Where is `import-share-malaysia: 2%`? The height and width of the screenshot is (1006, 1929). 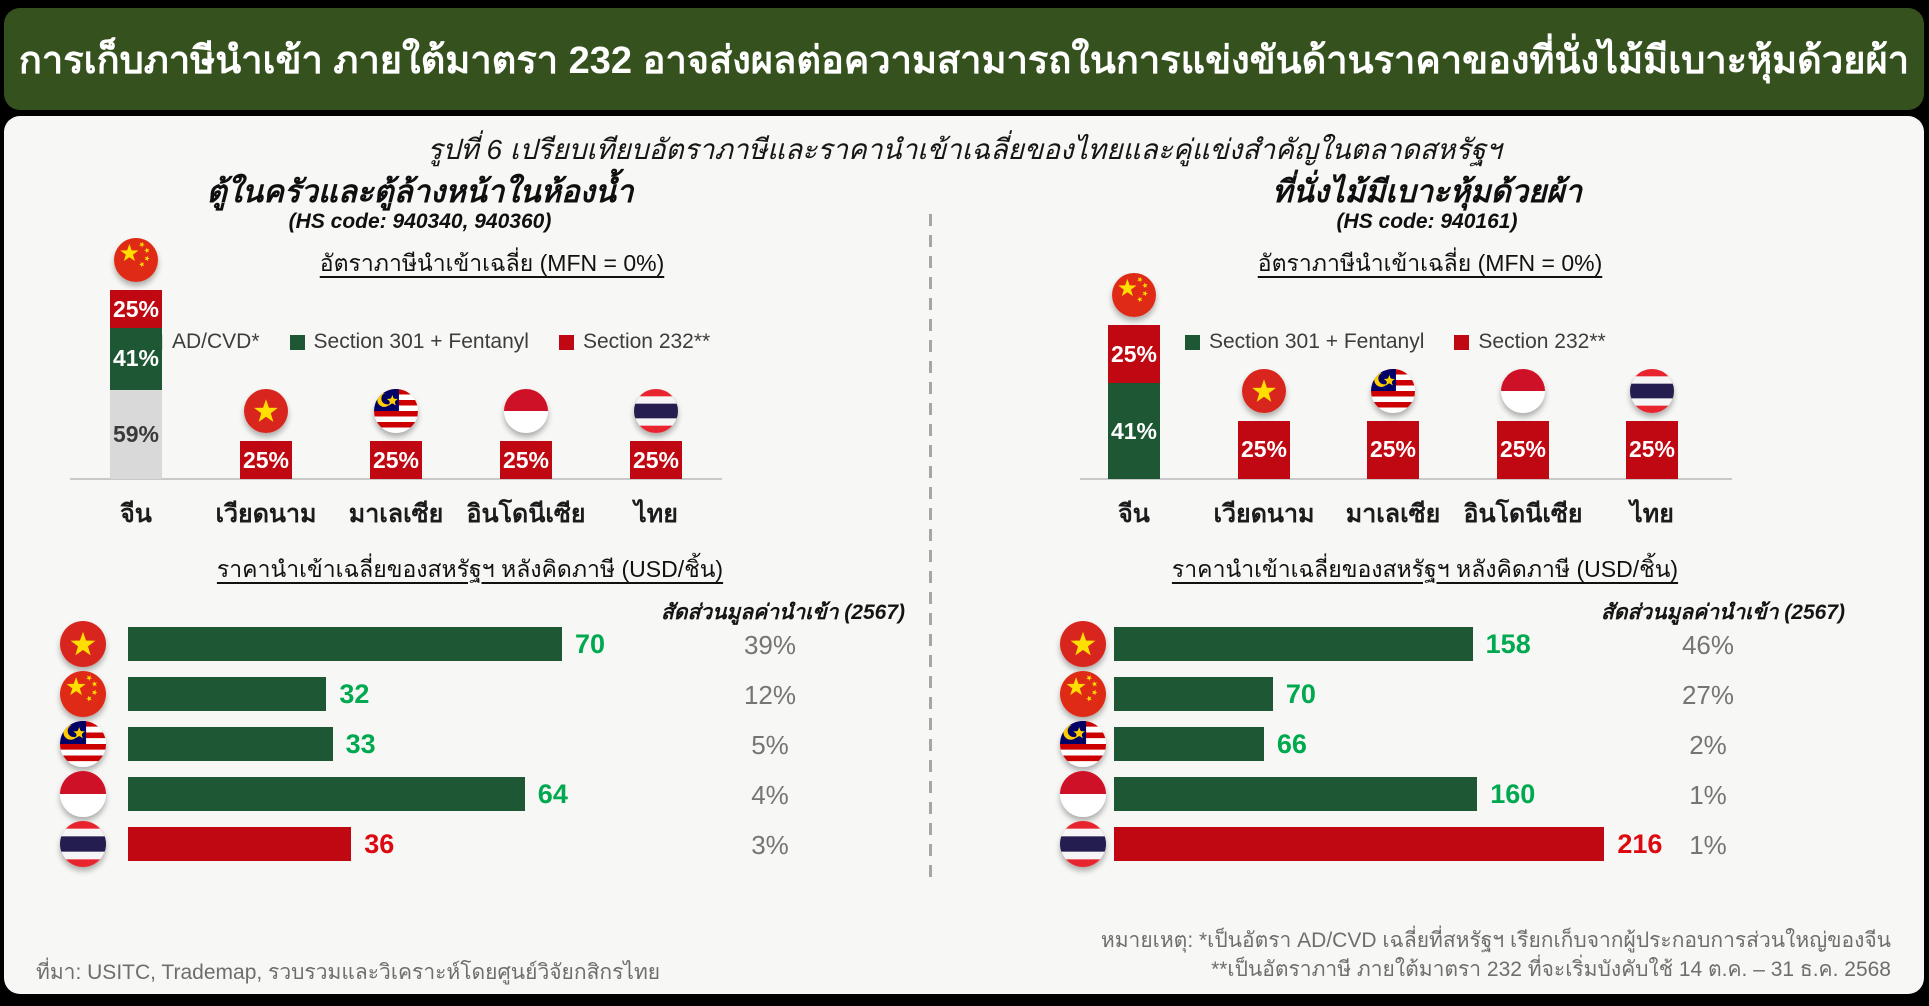 import-share-malaysia: 2% is located at coordinates (1708, 745).